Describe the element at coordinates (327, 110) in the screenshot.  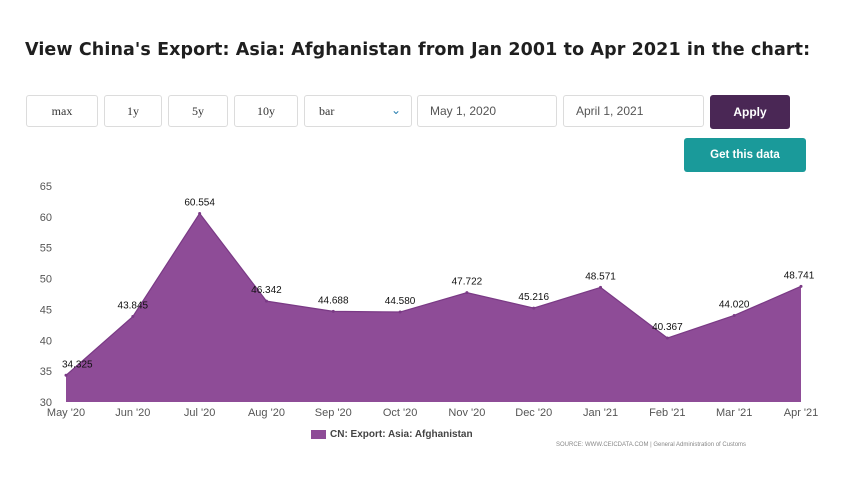
I see `chart-type-value: bar` at that location.